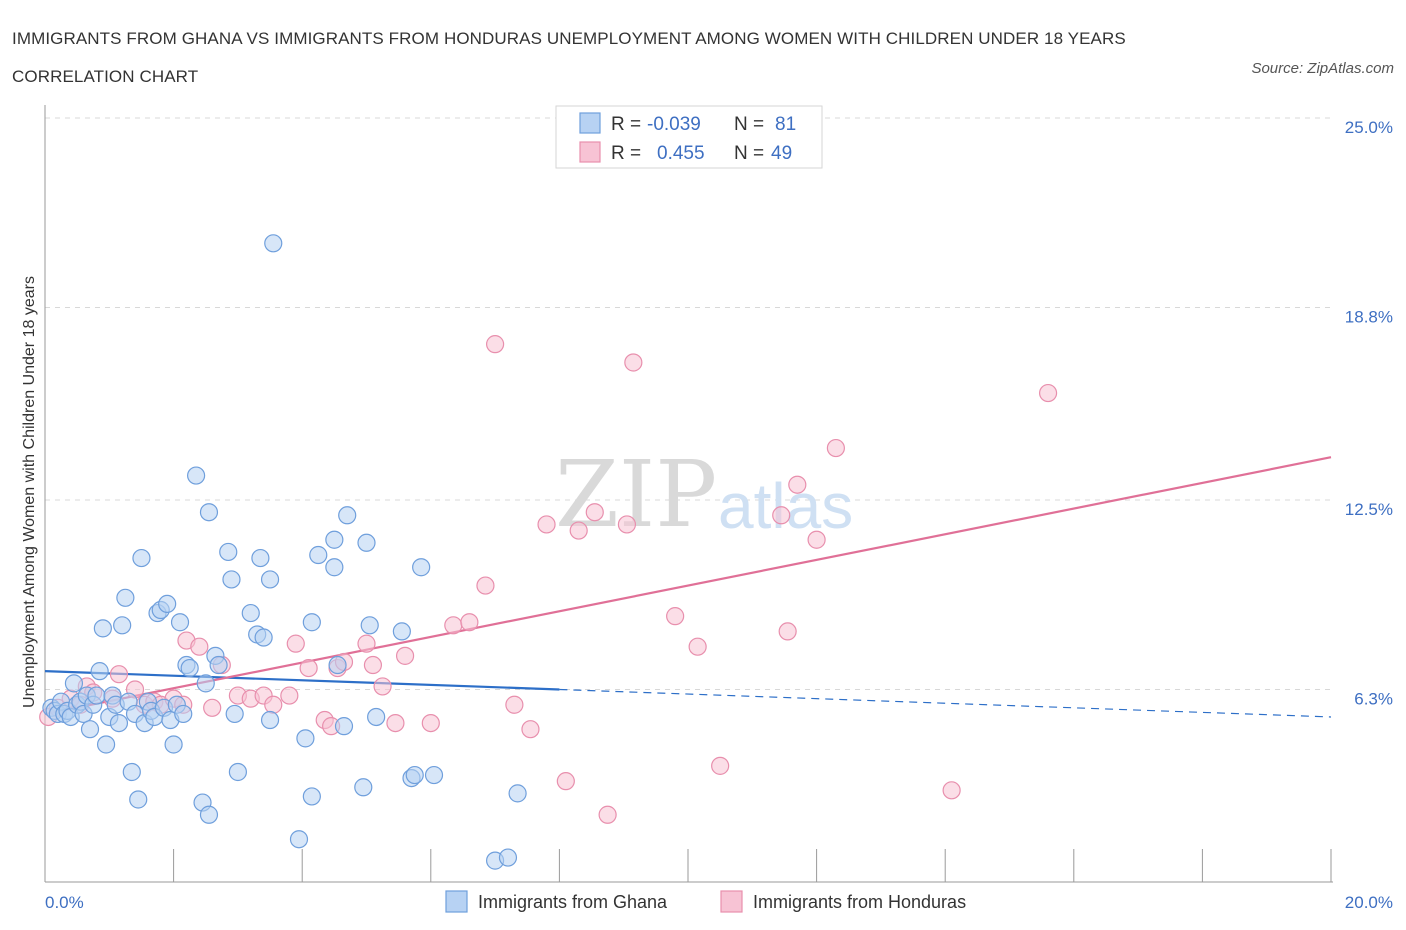  I want to click on x-tick-labels: 0.0% 20.0%, so click(719, 902).